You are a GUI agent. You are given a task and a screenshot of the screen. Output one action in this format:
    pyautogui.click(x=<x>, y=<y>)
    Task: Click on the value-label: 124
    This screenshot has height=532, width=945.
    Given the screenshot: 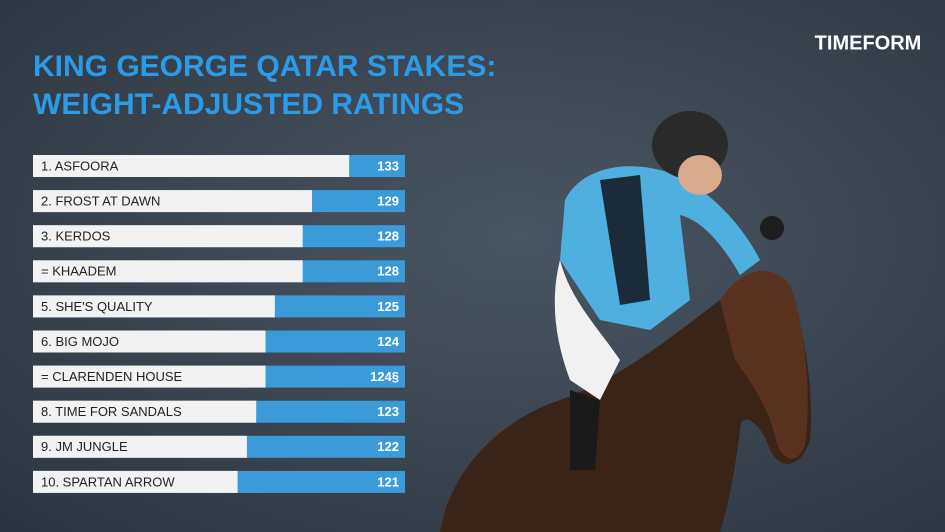 What is the action you would take?
    pyautogui.click(x=388, y=341)
    